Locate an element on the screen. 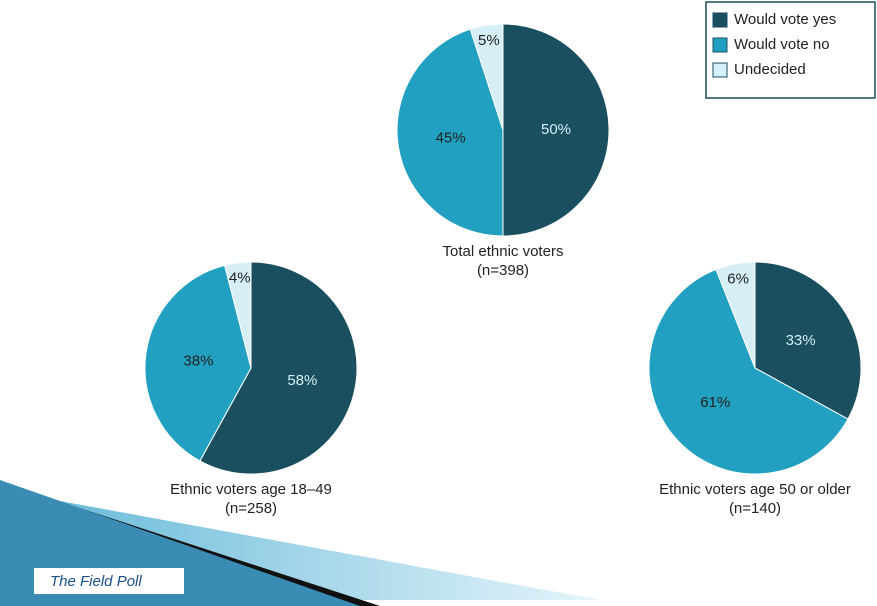 The image size is (877, 606). pie-title: Total ethnic voters is located at coordinates (503, 251).